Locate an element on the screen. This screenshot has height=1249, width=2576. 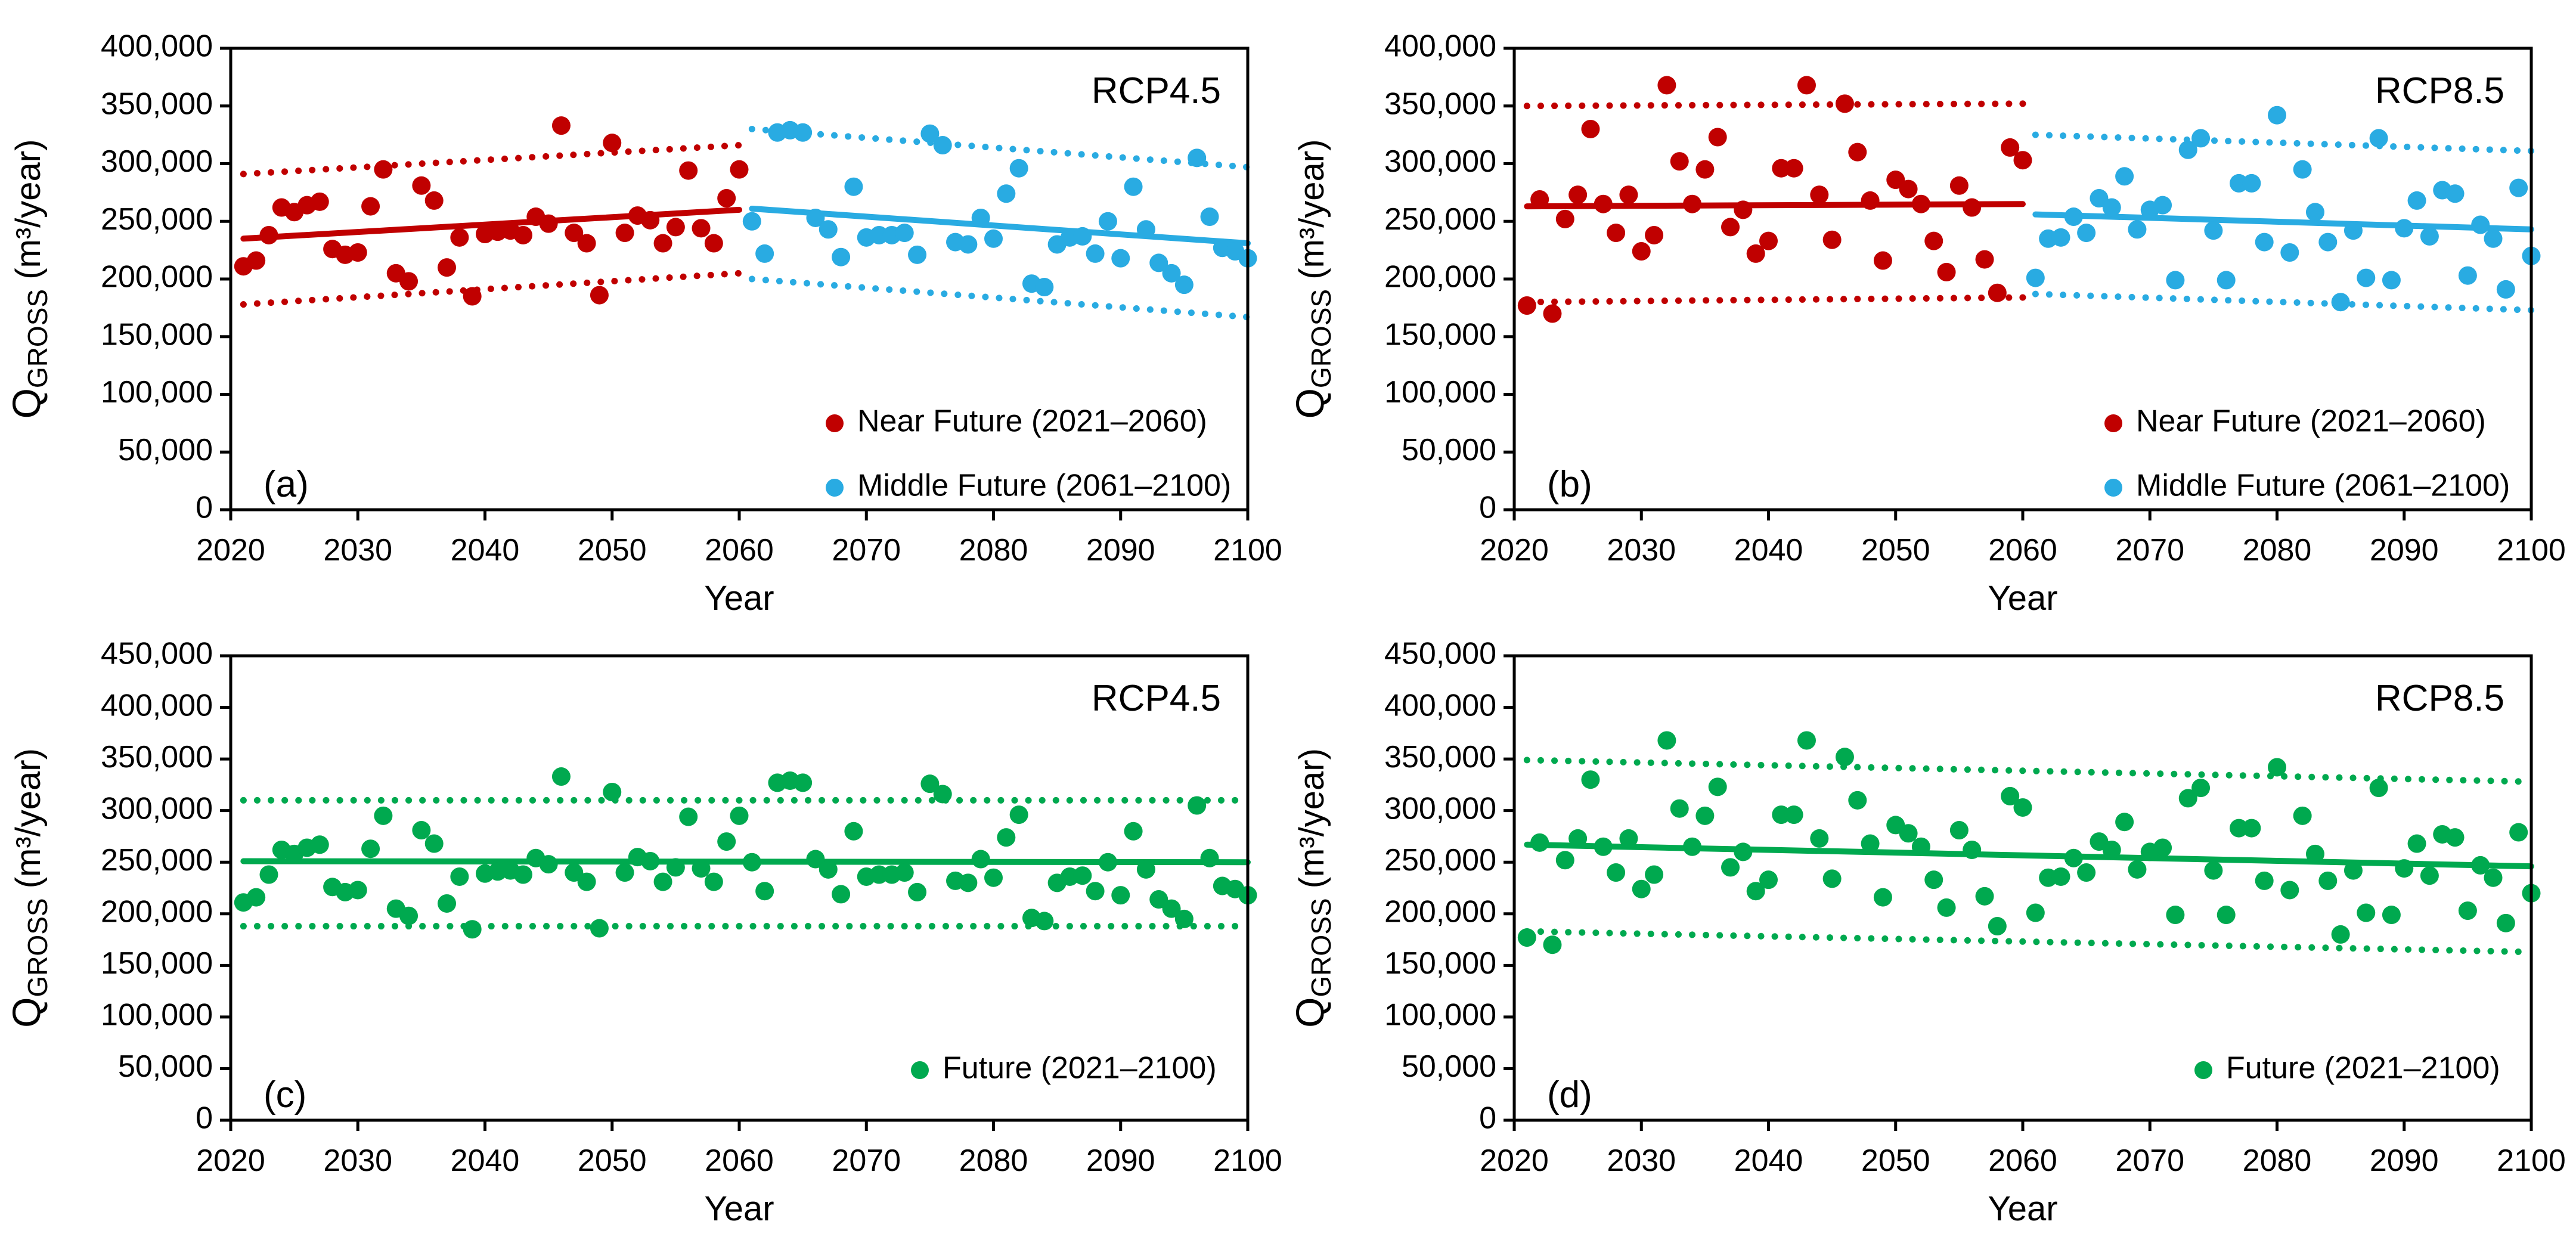
x-tick-label: 2040 is located at coordinates (485, 1160).